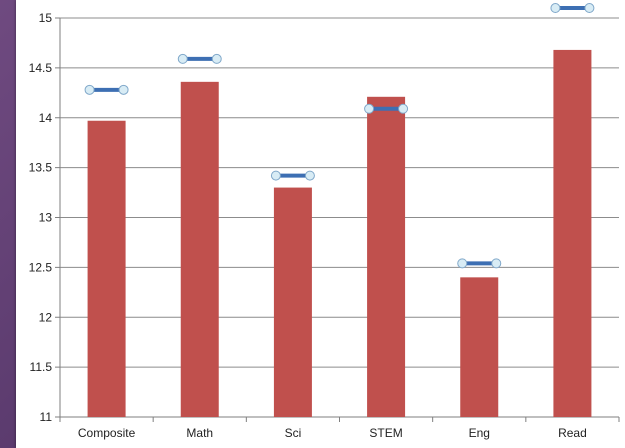 This screenshot has width=625, height=448. I want to click on y-tick-label-8: 15, so click(46, 18).